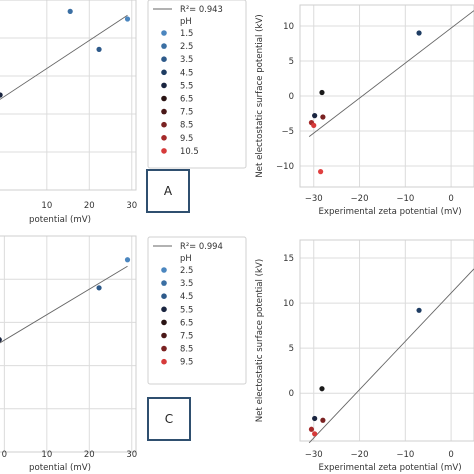 The image size is (474, 474). What do you see at coordinates (186, 46) in the screenshot?
I see `legend-entry-label: 2.5` at bounding box center [186, 46].